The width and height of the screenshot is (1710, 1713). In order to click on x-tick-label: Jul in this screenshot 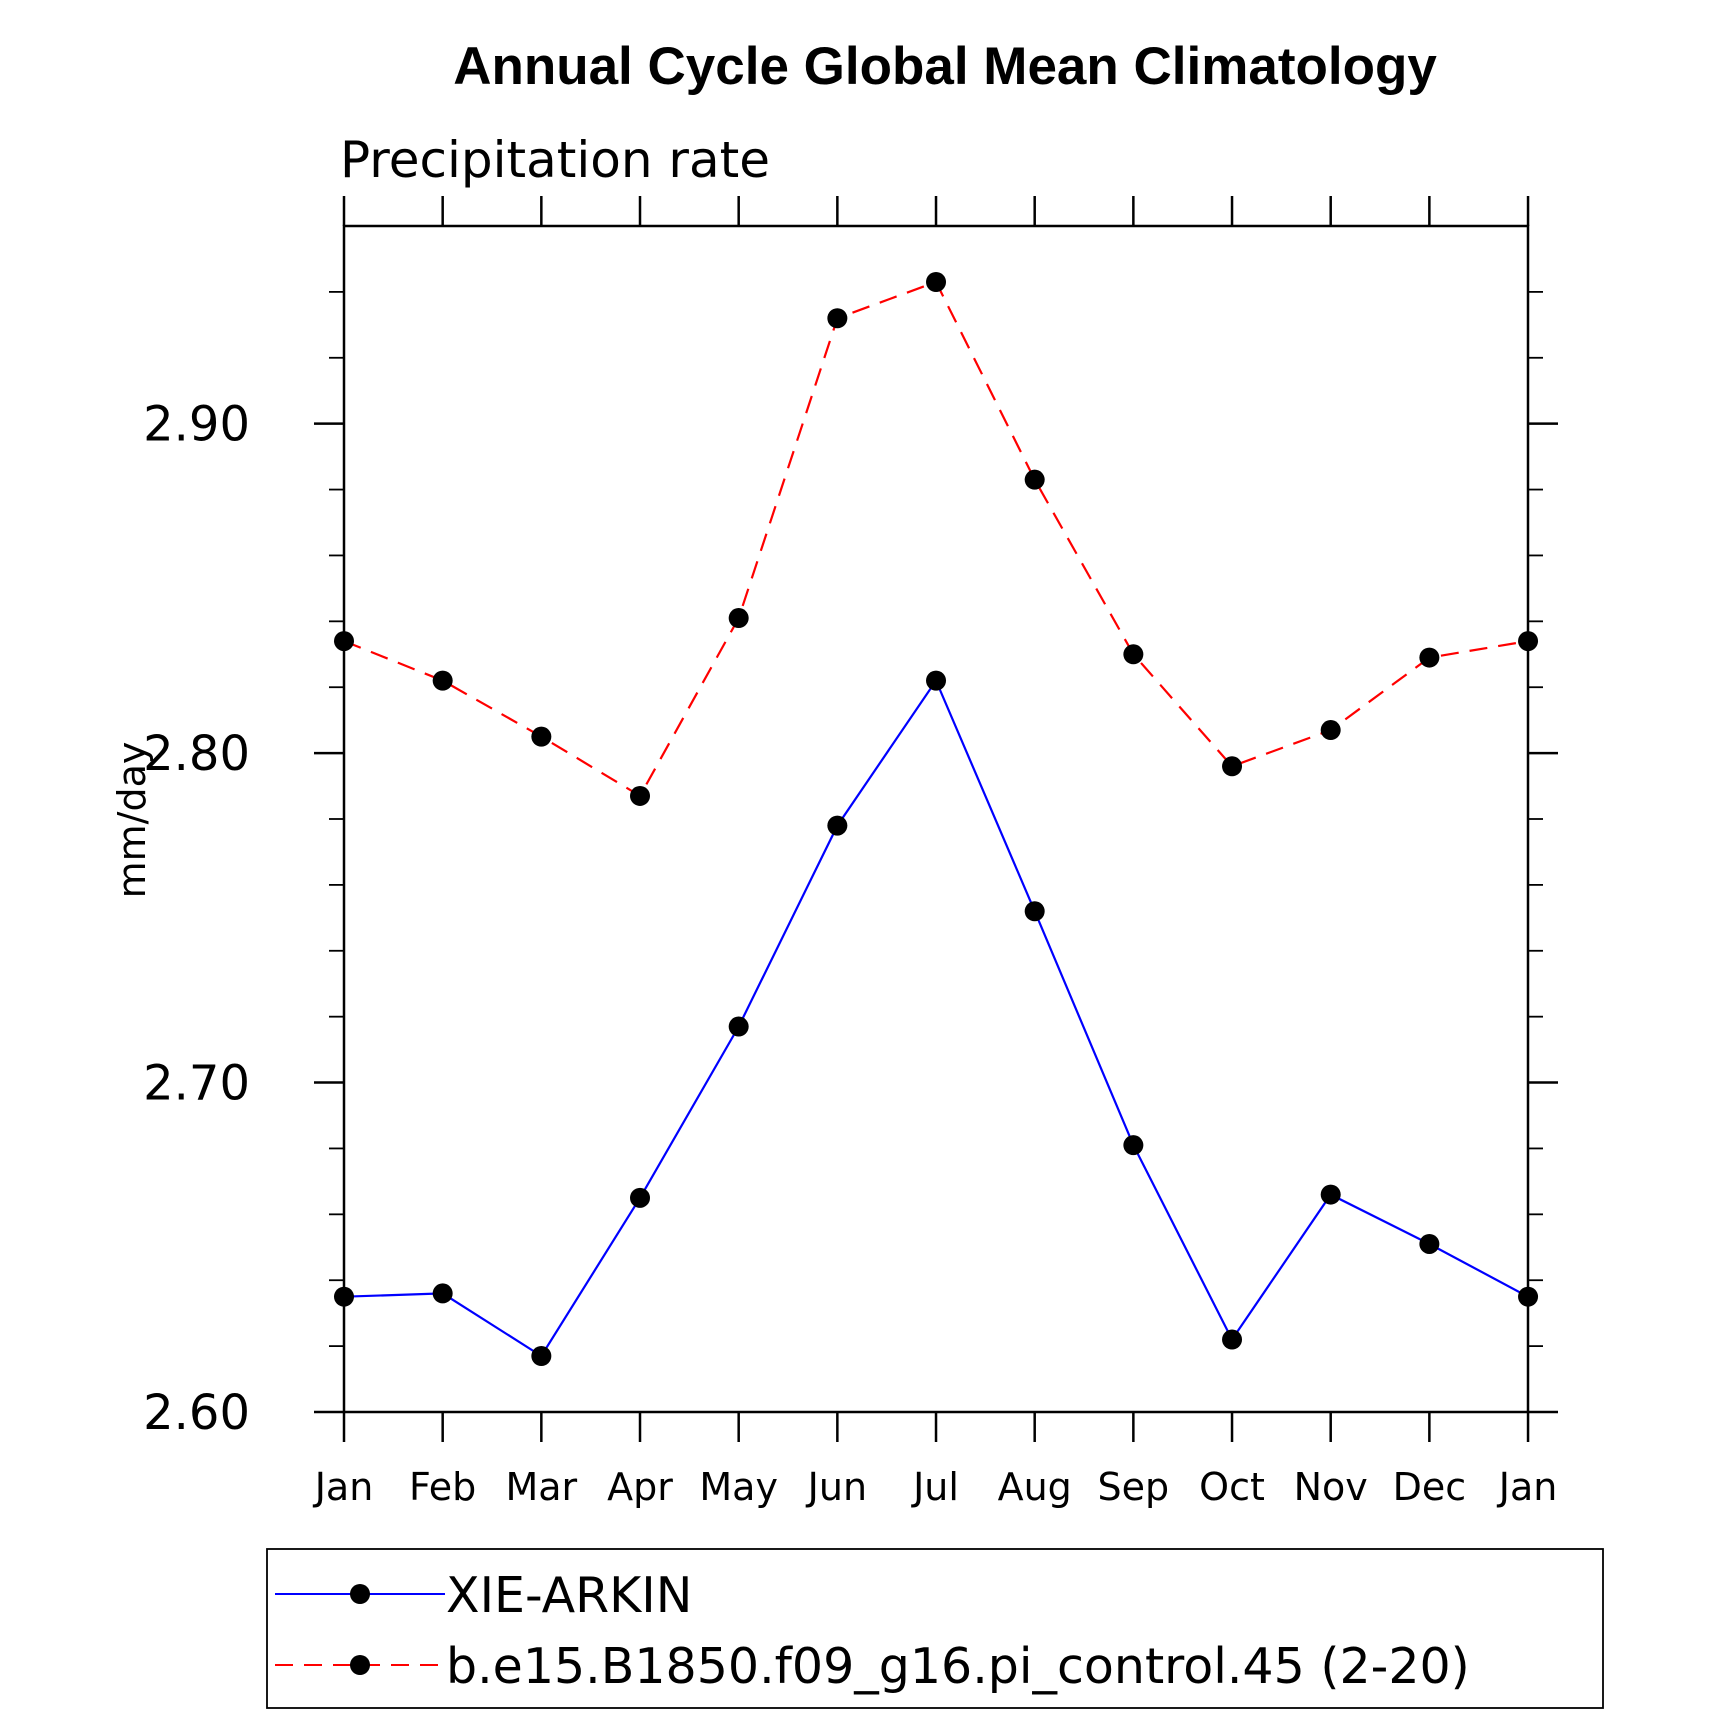, I will do `click(935, 1487)`.